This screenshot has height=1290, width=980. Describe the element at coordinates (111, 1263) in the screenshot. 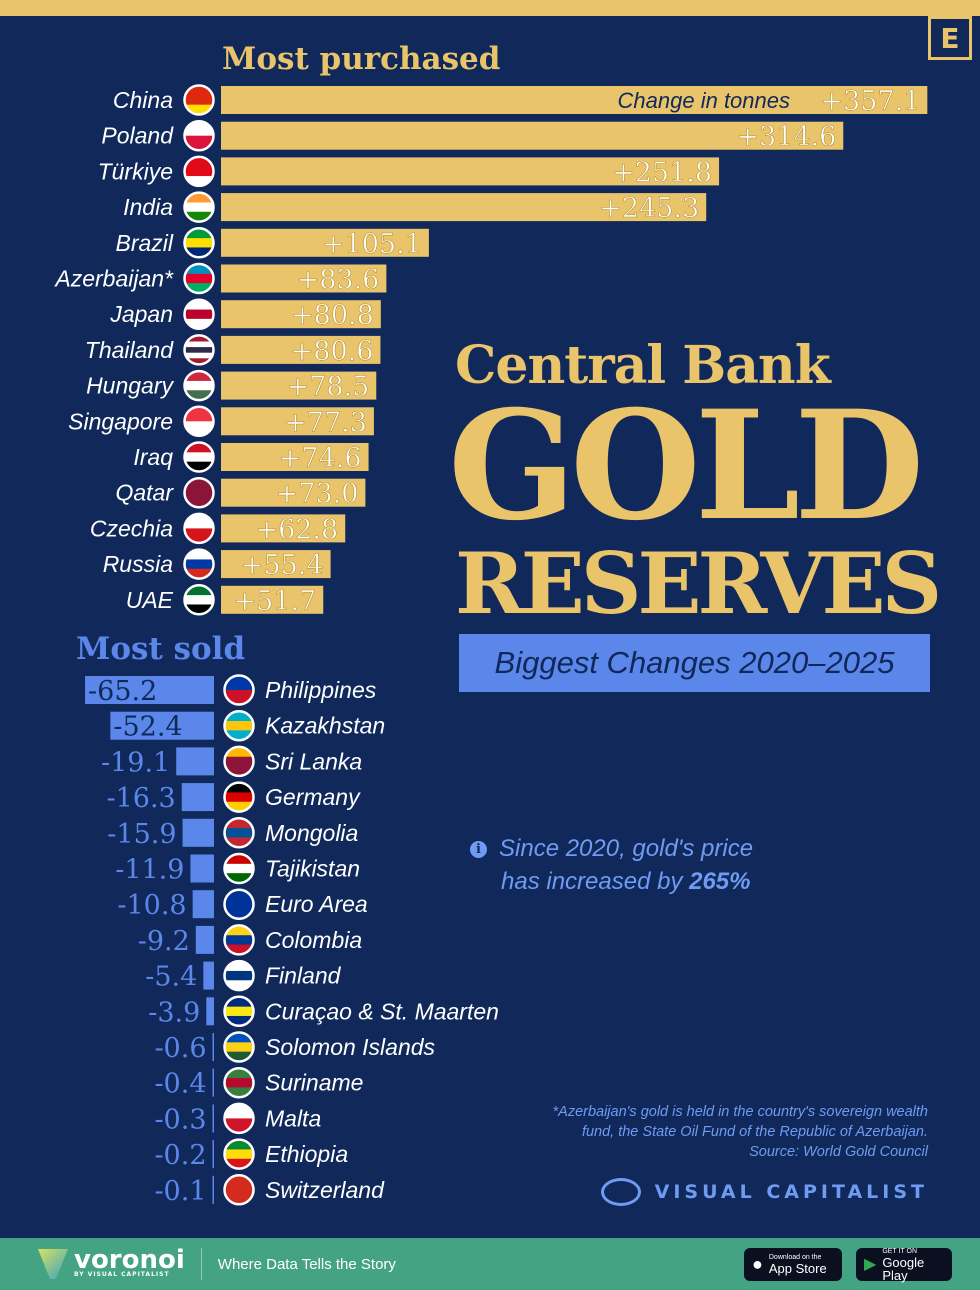

I see `voronoi-logo: voronoi BY VISUAL CAPITALIST` at that location.